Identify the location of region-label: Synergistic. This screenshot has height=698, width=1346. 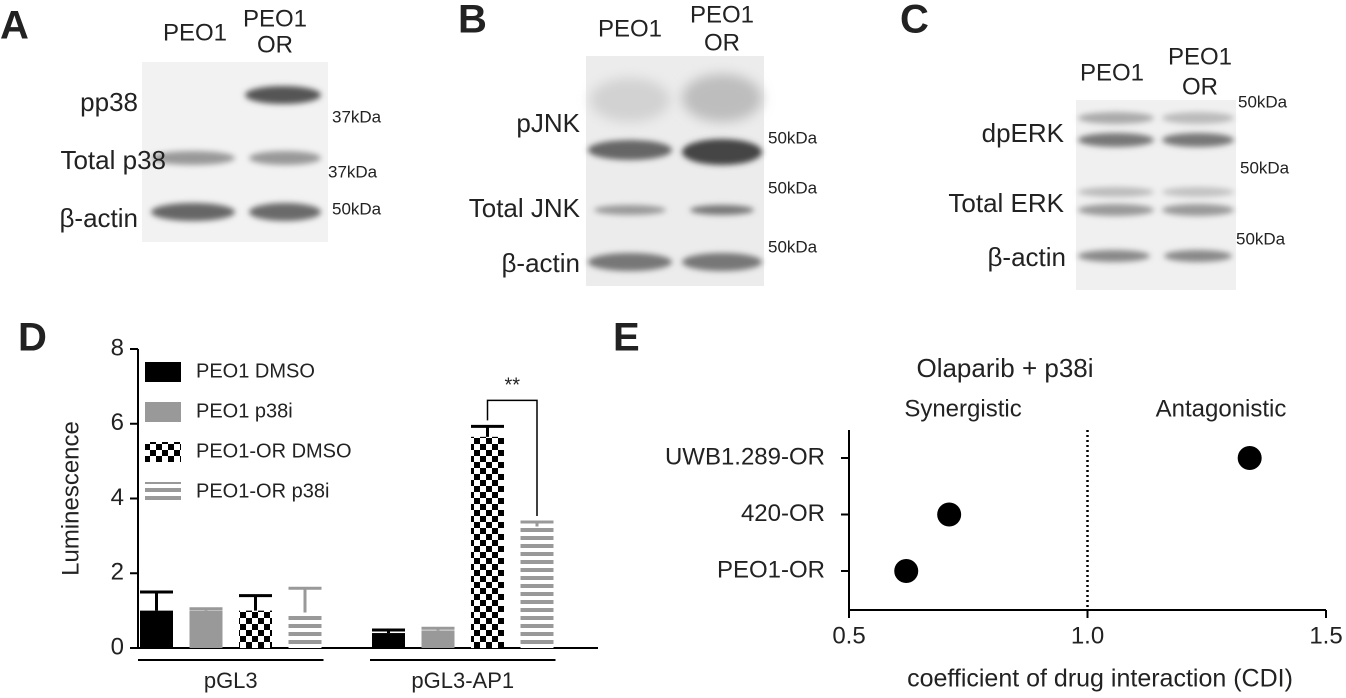
(962, 408).